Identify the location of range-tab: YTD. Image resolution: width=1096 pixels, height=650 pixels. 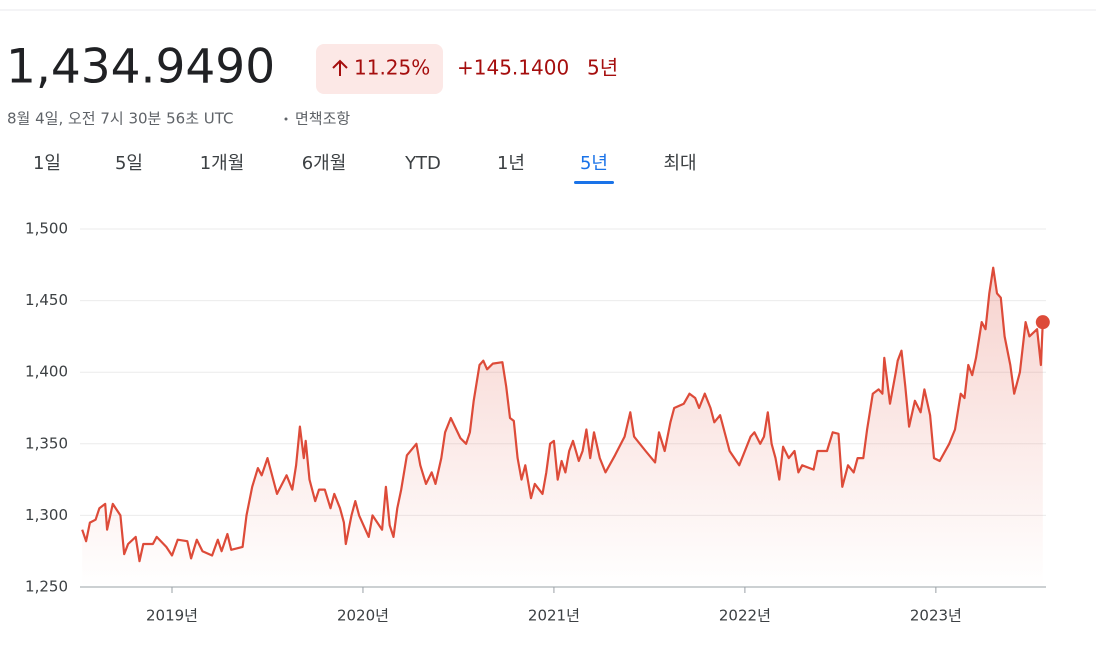
(422, 163).